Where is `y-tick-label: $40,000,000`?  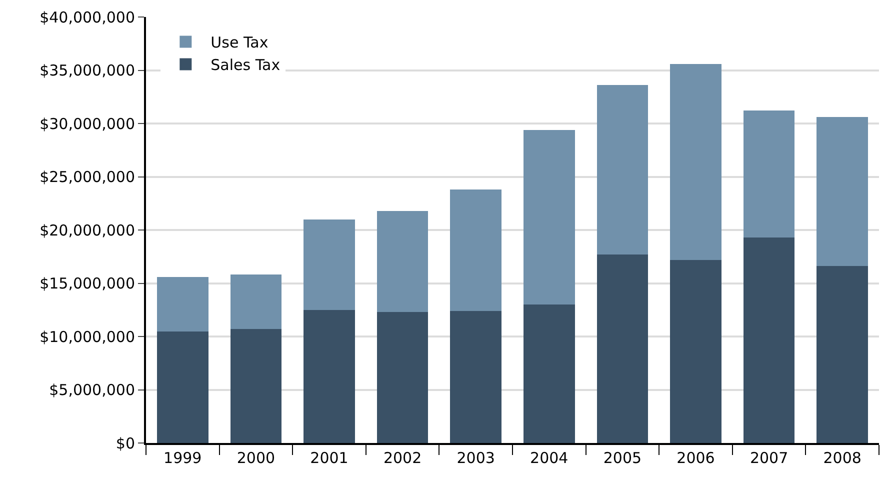
y-tick-label: $40,000,000 is located at coordinates (87, 17).